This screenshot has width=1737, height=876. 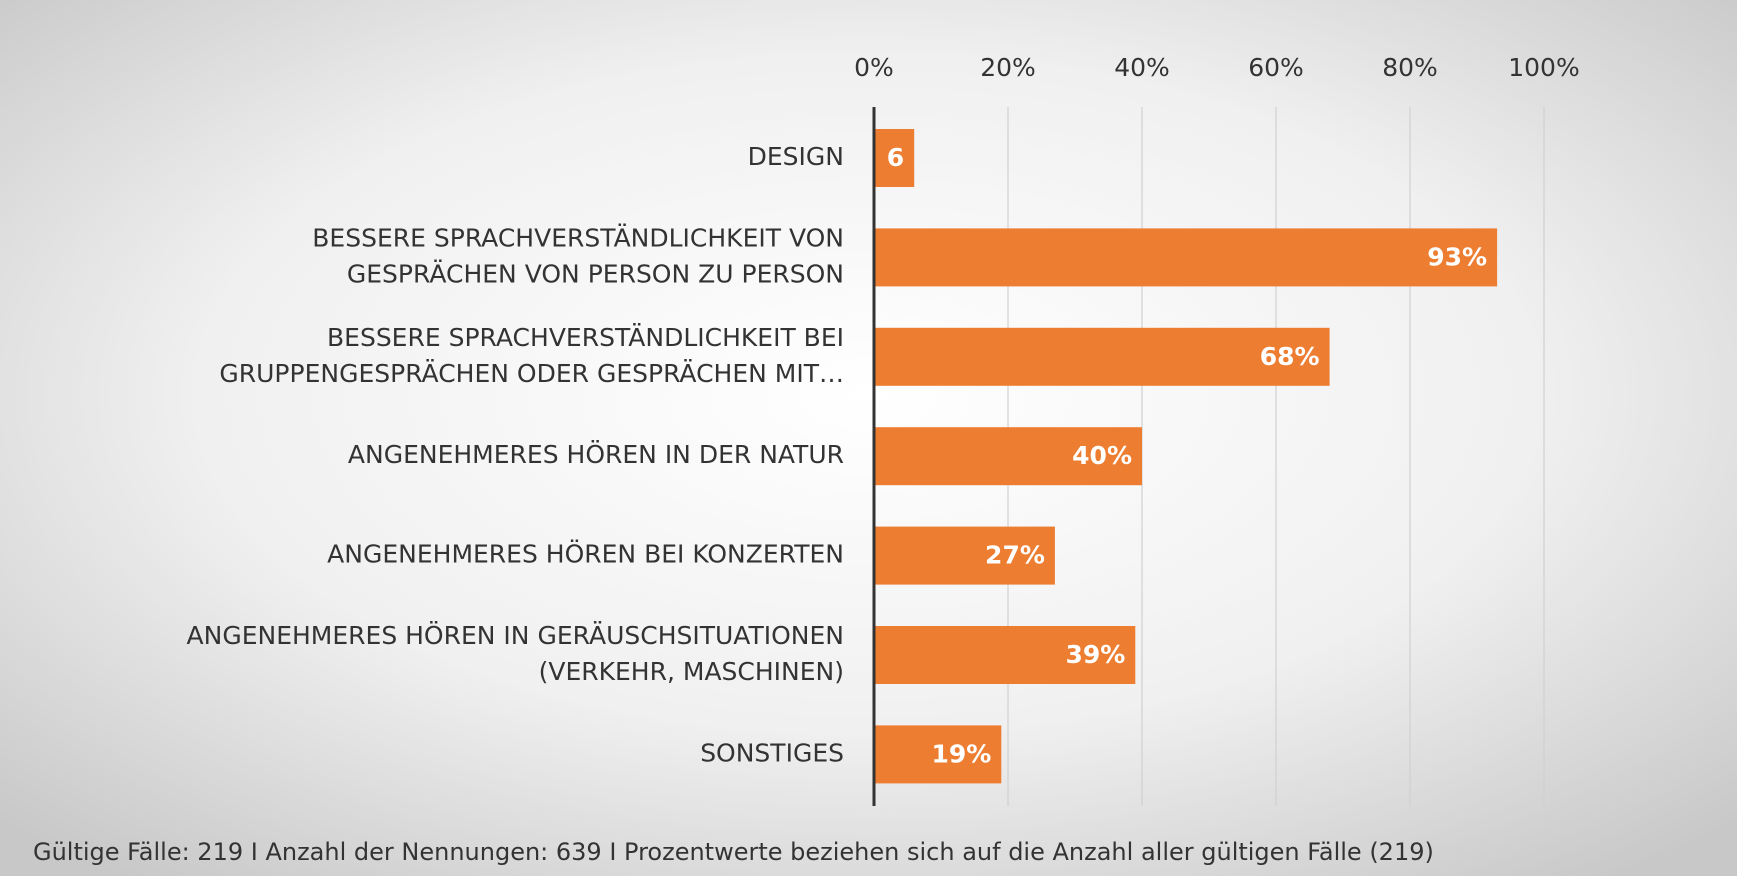 What do you see at coordinates (772, 752) in the screenshot?
I see `y-tick-label: SONSTIGES` at bounding box center [772, 752].